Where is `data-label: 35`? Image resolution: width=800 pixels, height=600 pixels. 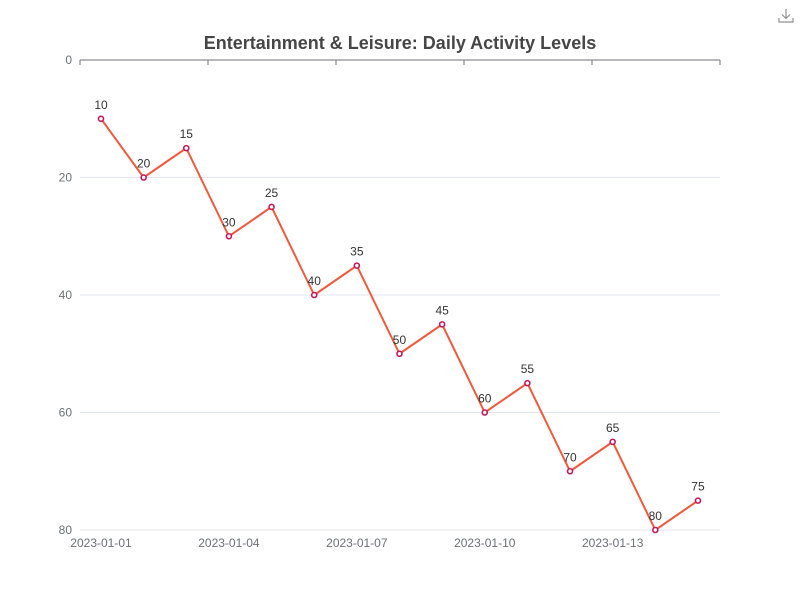
data-label: 35 is located at coordinates (357, 252).